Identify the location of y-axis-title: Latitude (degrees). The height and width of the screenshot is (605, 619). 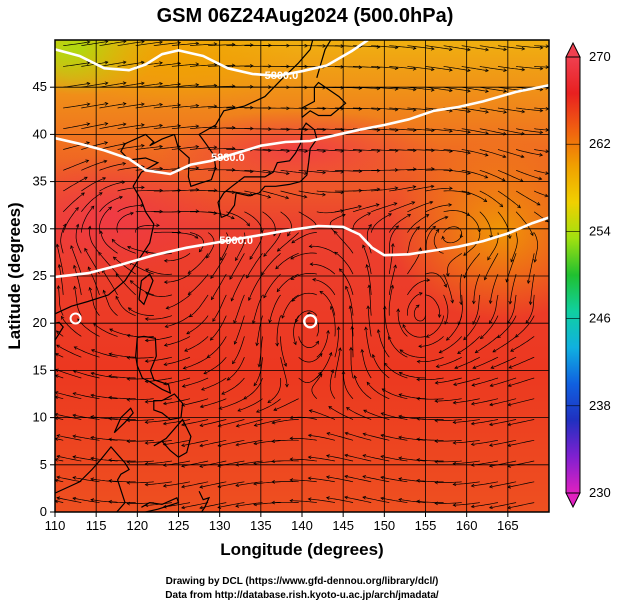
(14, 275).